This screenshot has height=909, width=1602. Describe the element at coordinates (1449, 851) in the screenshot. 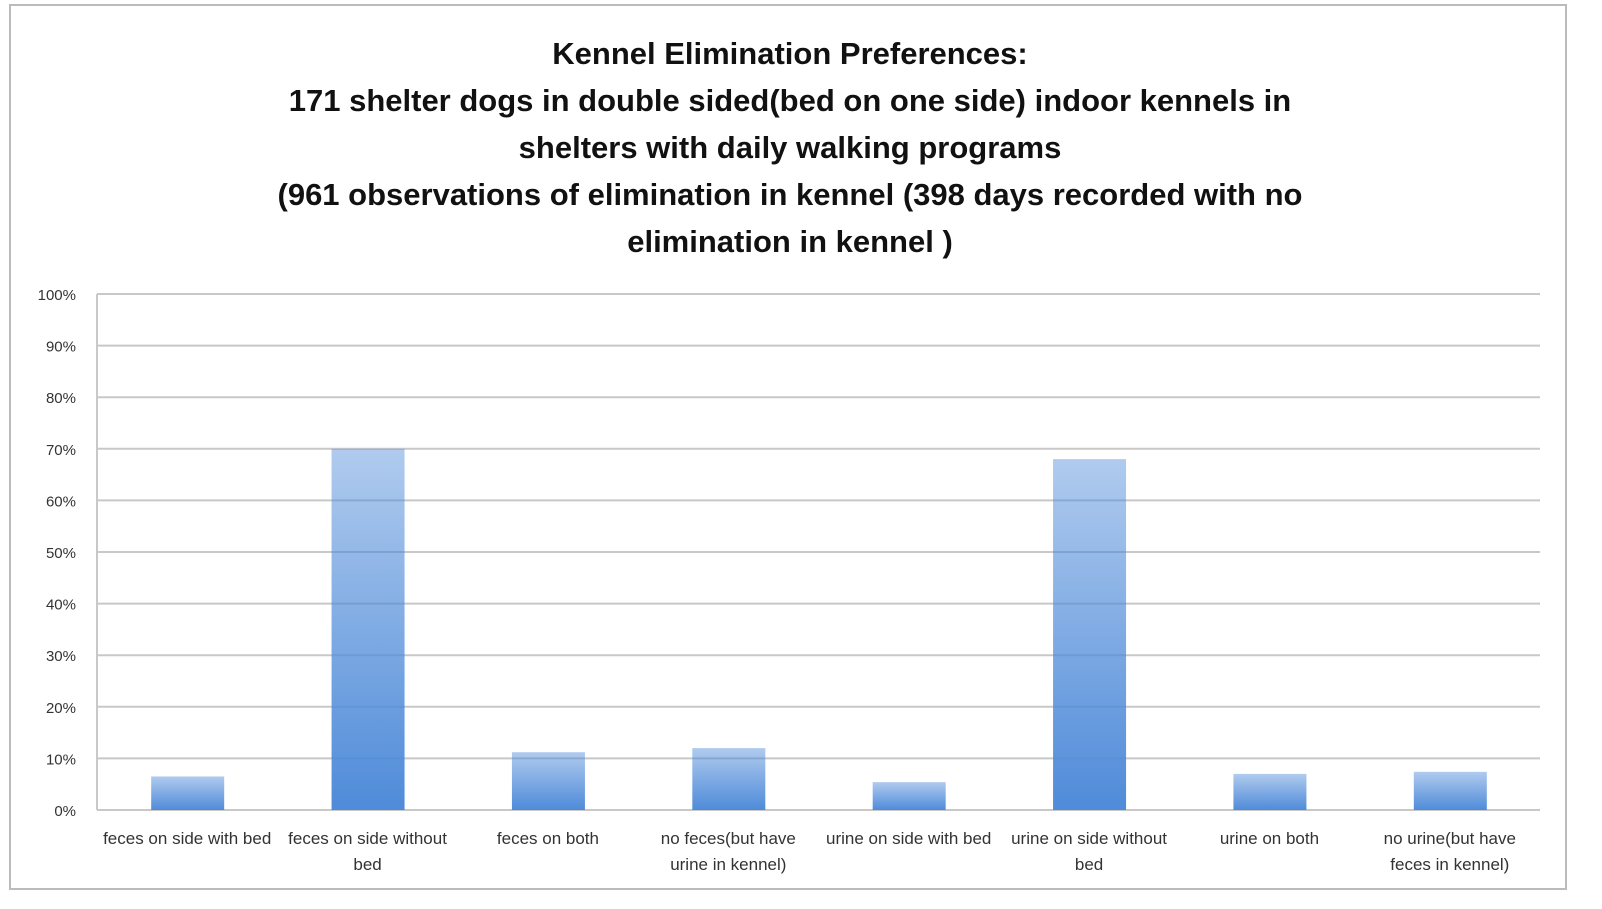

I see `x-tick-label: no urine(but have feces in kennel)` at that location.